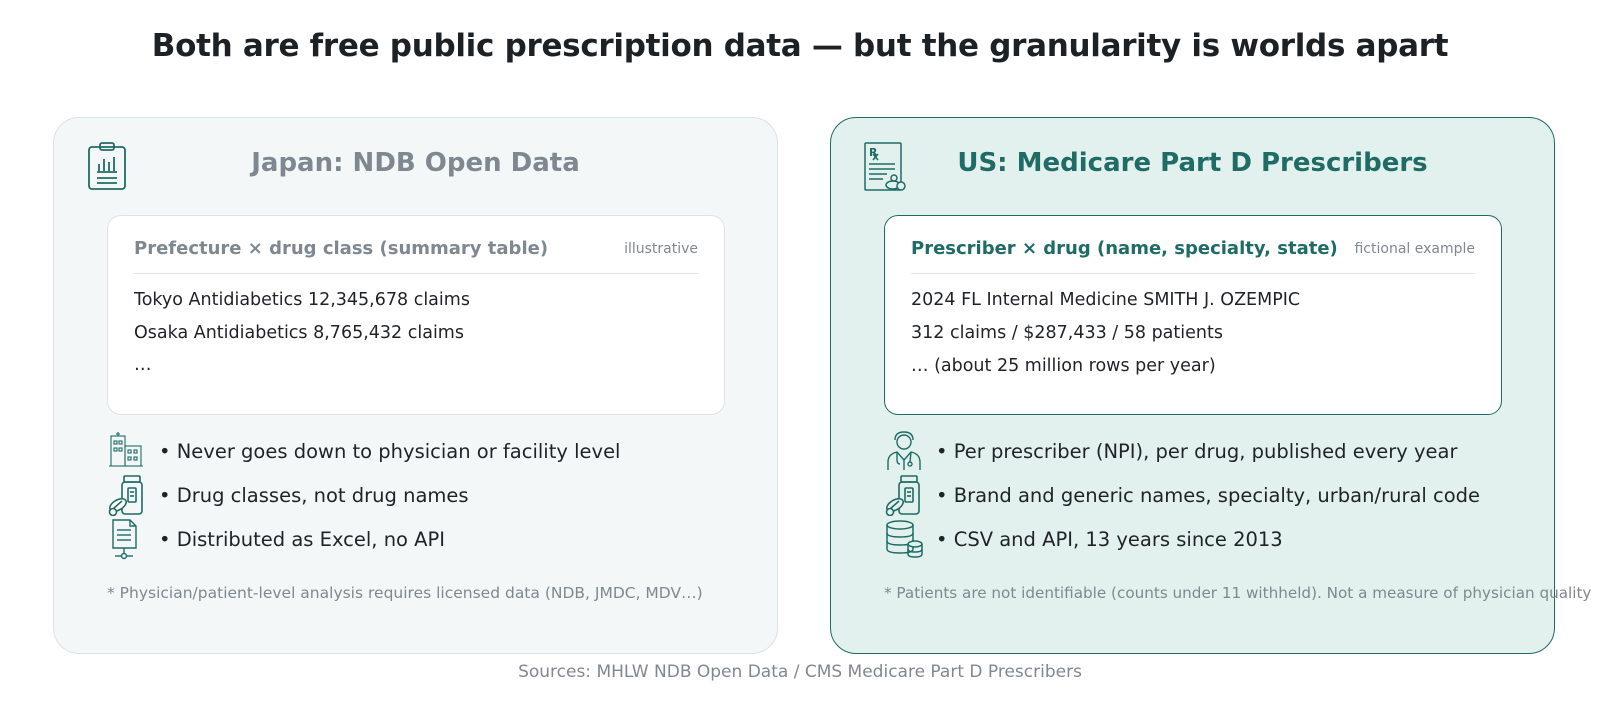 The image size is (1600, 720). I want to click on japan-bullet: • Drug classes, not drug names, so click(437, 496).